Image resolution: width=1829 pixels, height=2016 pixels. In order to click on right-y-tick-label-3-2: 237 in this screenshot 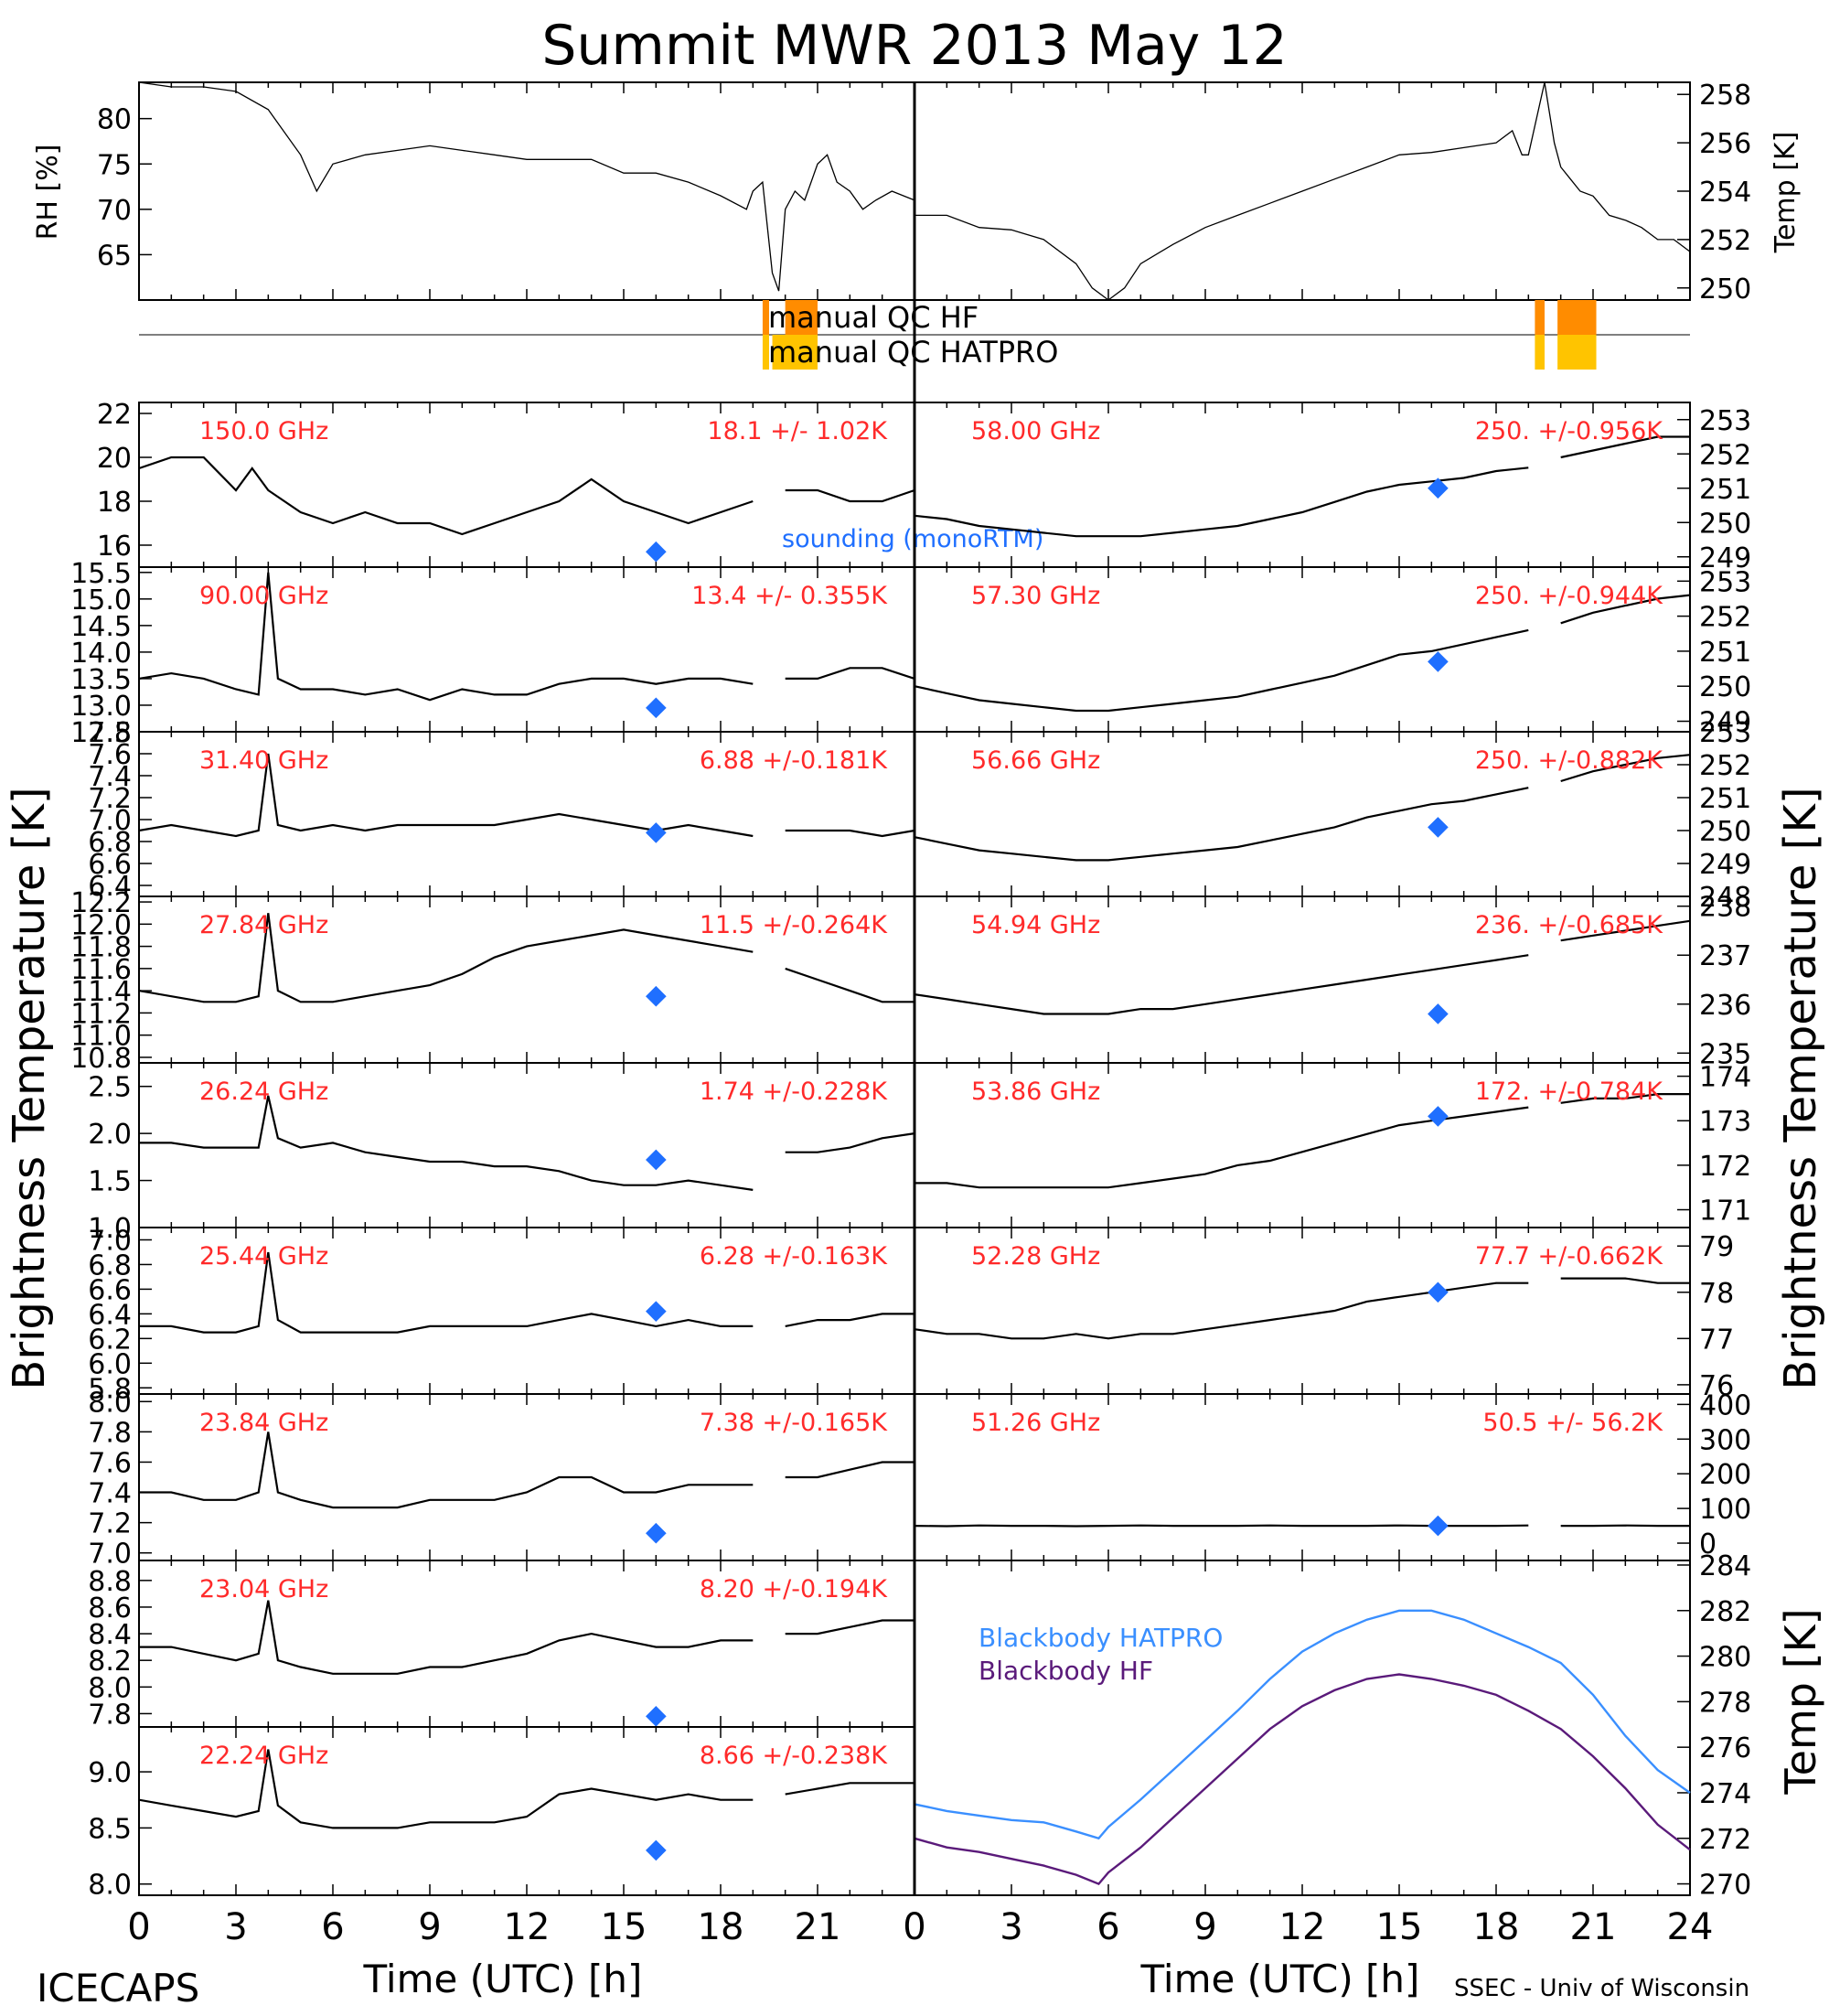, I will do `click(1725, 956)`.